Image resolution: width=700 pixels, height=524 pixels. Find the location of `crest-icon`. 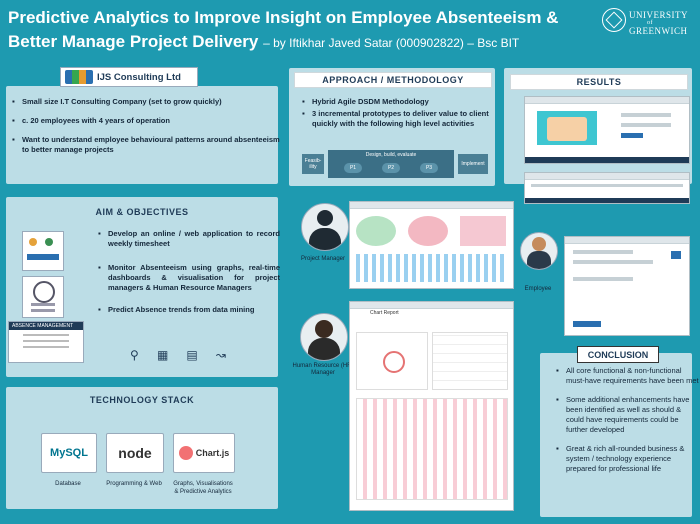

crest-icon is located at coordinates (614, 20).